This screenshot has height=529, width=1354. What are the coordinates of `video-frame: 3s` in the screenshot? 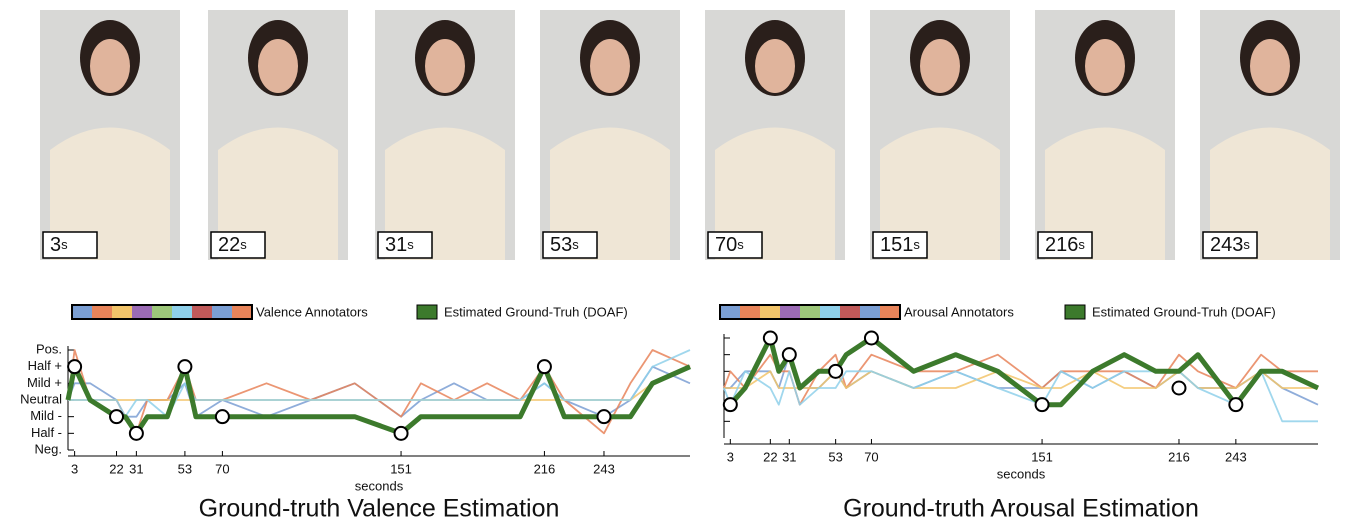 It's located at (110, 135).